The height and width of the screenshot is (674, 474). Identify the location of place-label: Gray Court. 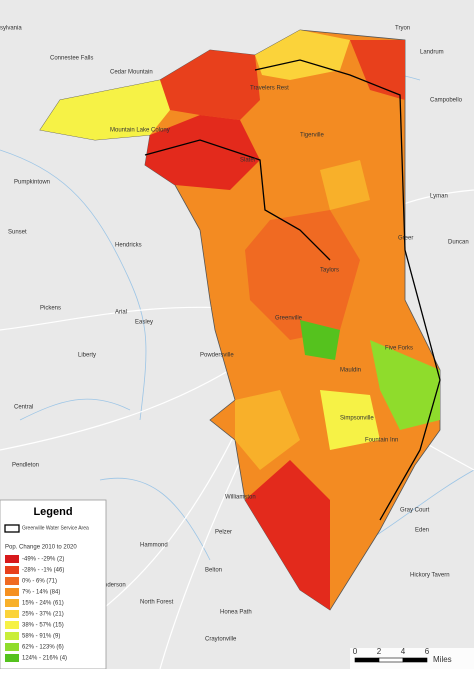
(415, 511).